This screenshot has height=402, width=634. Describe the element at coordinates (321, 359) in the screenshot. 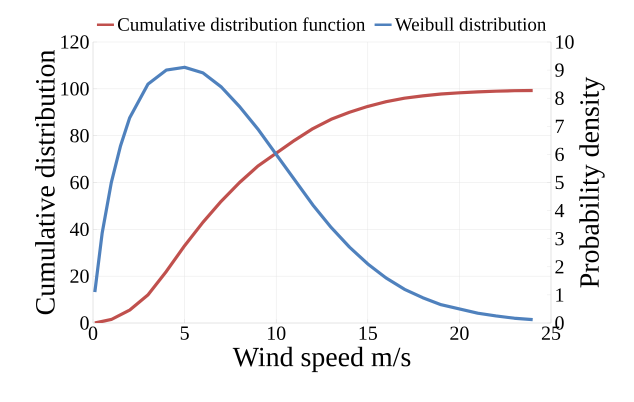

I see `x-axis-title: Wind speed m/s` at that location.